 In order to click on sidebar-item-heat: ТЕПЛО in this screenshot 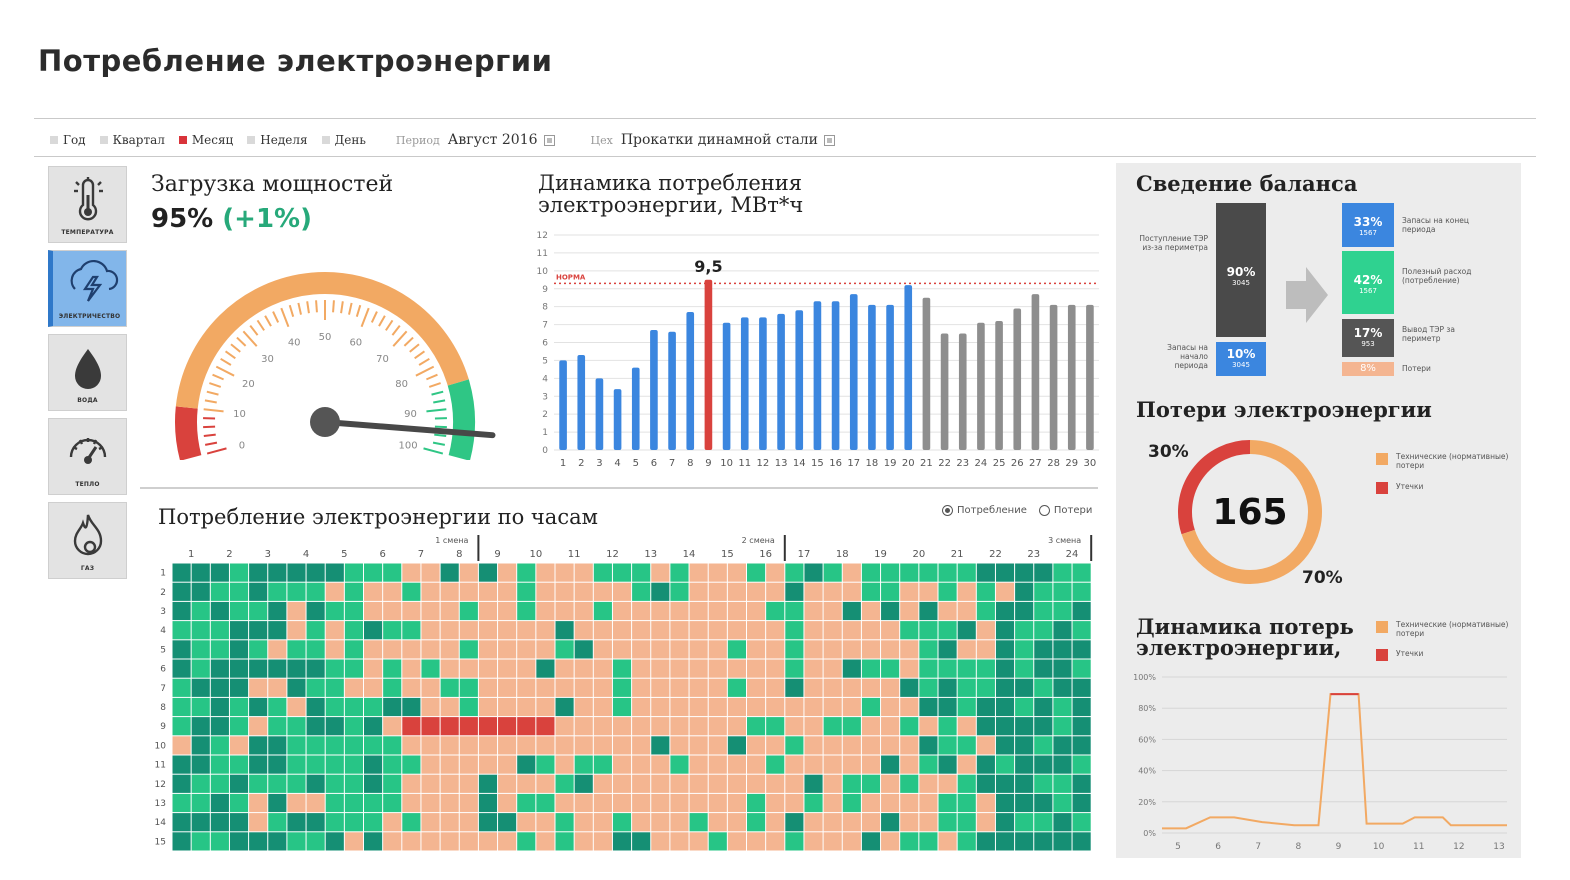, I will do `click(87, 456)`.